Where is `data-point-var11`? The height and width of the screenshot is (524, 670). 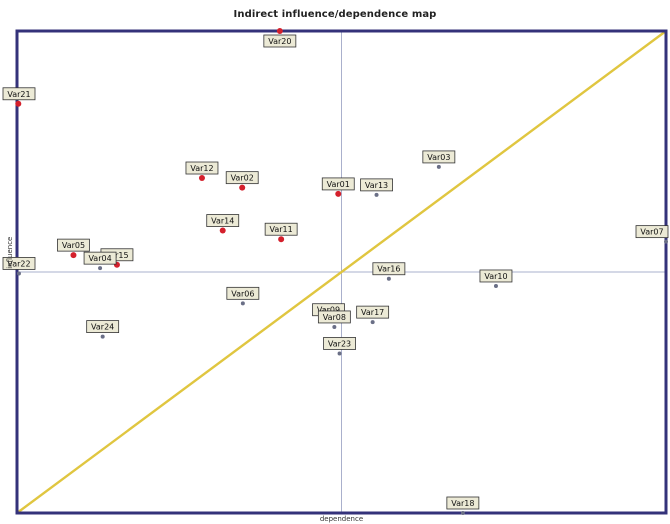 data-point-var11 is located at coordinates (281, 239).